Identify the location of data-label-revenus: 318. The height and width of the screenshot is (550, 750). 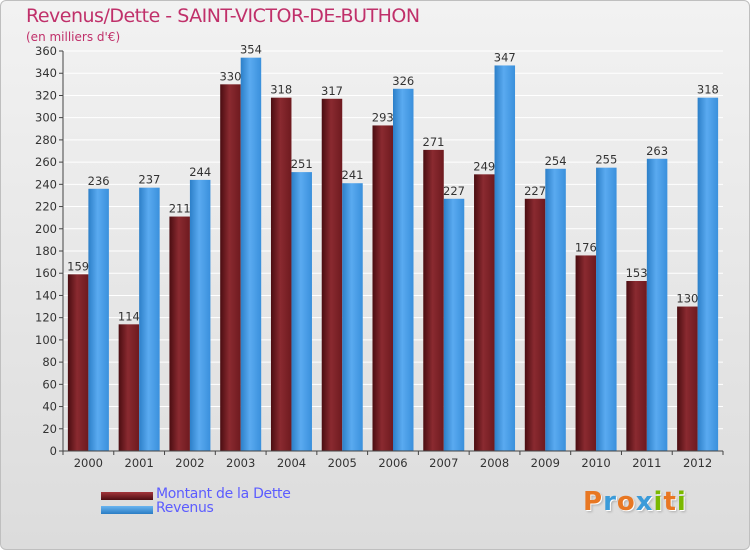
(708, 90).